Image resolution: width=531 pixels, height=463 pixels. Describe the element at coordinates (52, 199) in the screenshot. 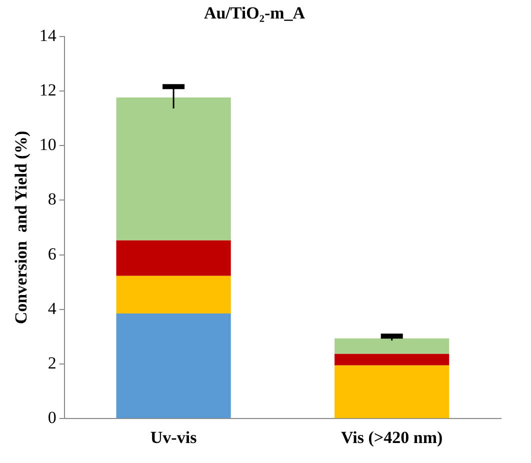

I see `y-tick-label: 8` at that location.